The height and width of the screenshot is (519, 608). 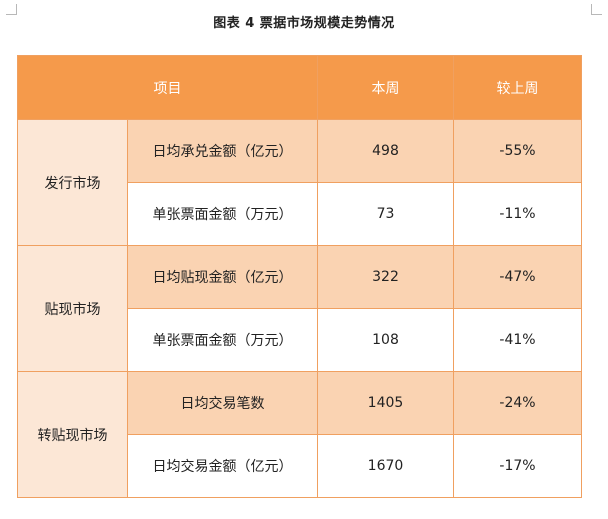 I want to click on this-week-cell: 322, so click(x=385, y=277).